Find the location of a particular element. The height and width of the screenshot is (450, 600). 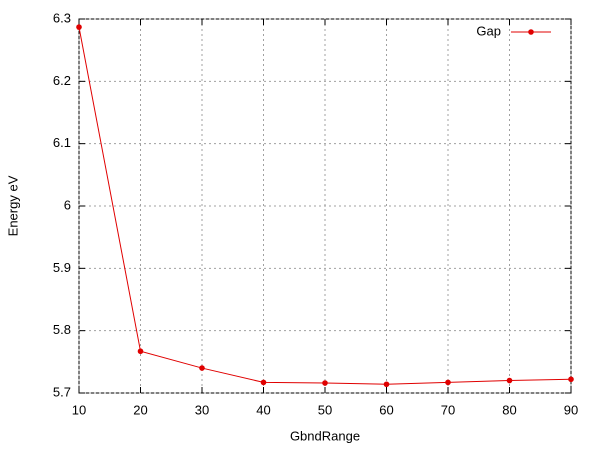

y-axis-label: Energy eV is located at coordinates (12, 205).